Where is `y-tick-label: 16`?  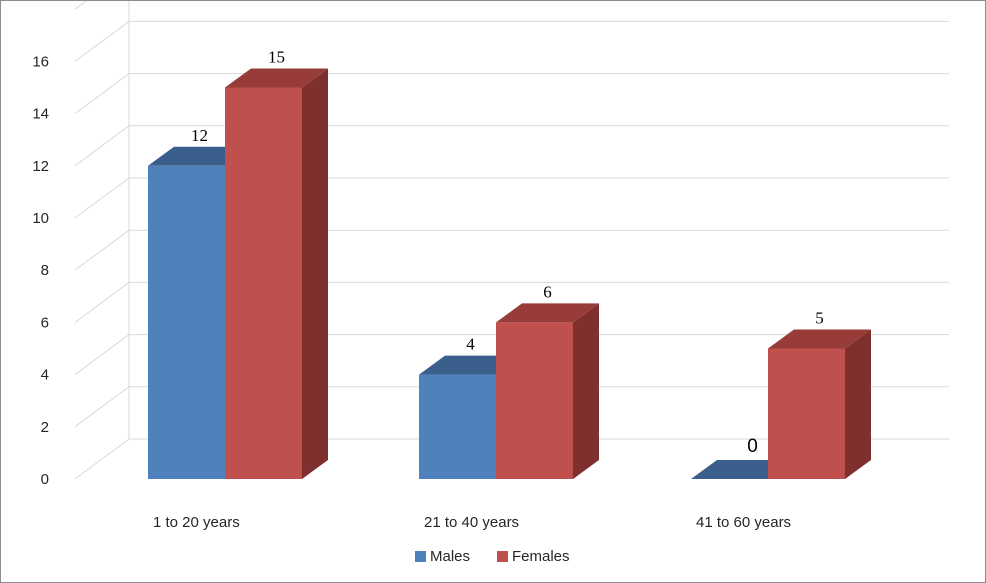
y-tick-label: 16 is located at coordinates (40, 61).